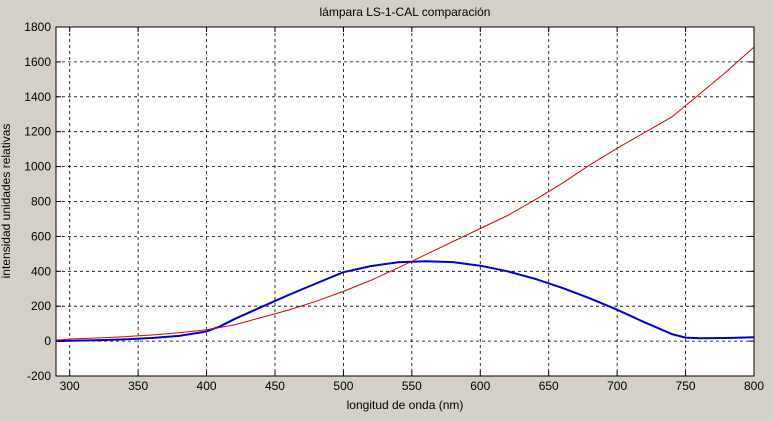 The width and height of the screenshot is (773, 421). I want to click on x-tick-label: 700, so click(617, 386).